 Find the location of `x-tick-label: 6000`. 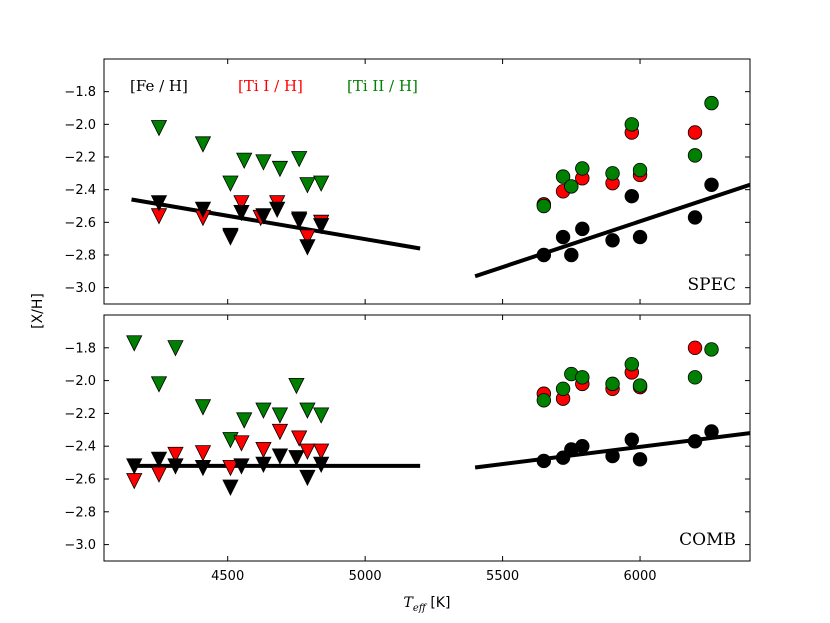

x-tick-label: 6000 is located at coordinates (639, 576).